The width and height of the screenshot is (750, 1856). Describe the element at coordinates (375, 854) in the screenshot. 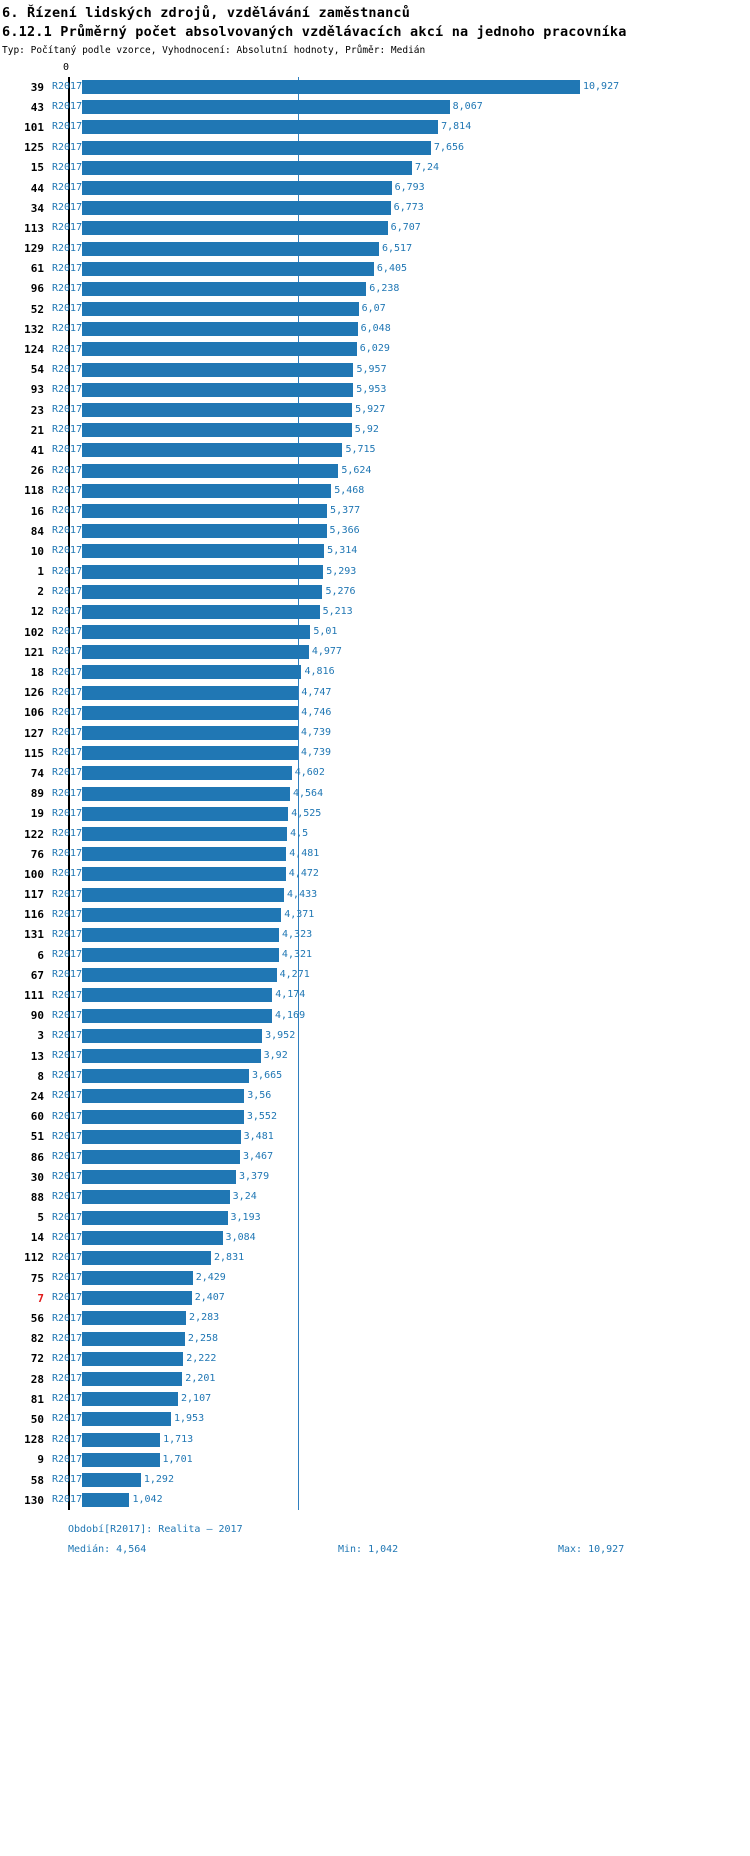

I see `bar-row: 76 R2017 4,481` at that location.